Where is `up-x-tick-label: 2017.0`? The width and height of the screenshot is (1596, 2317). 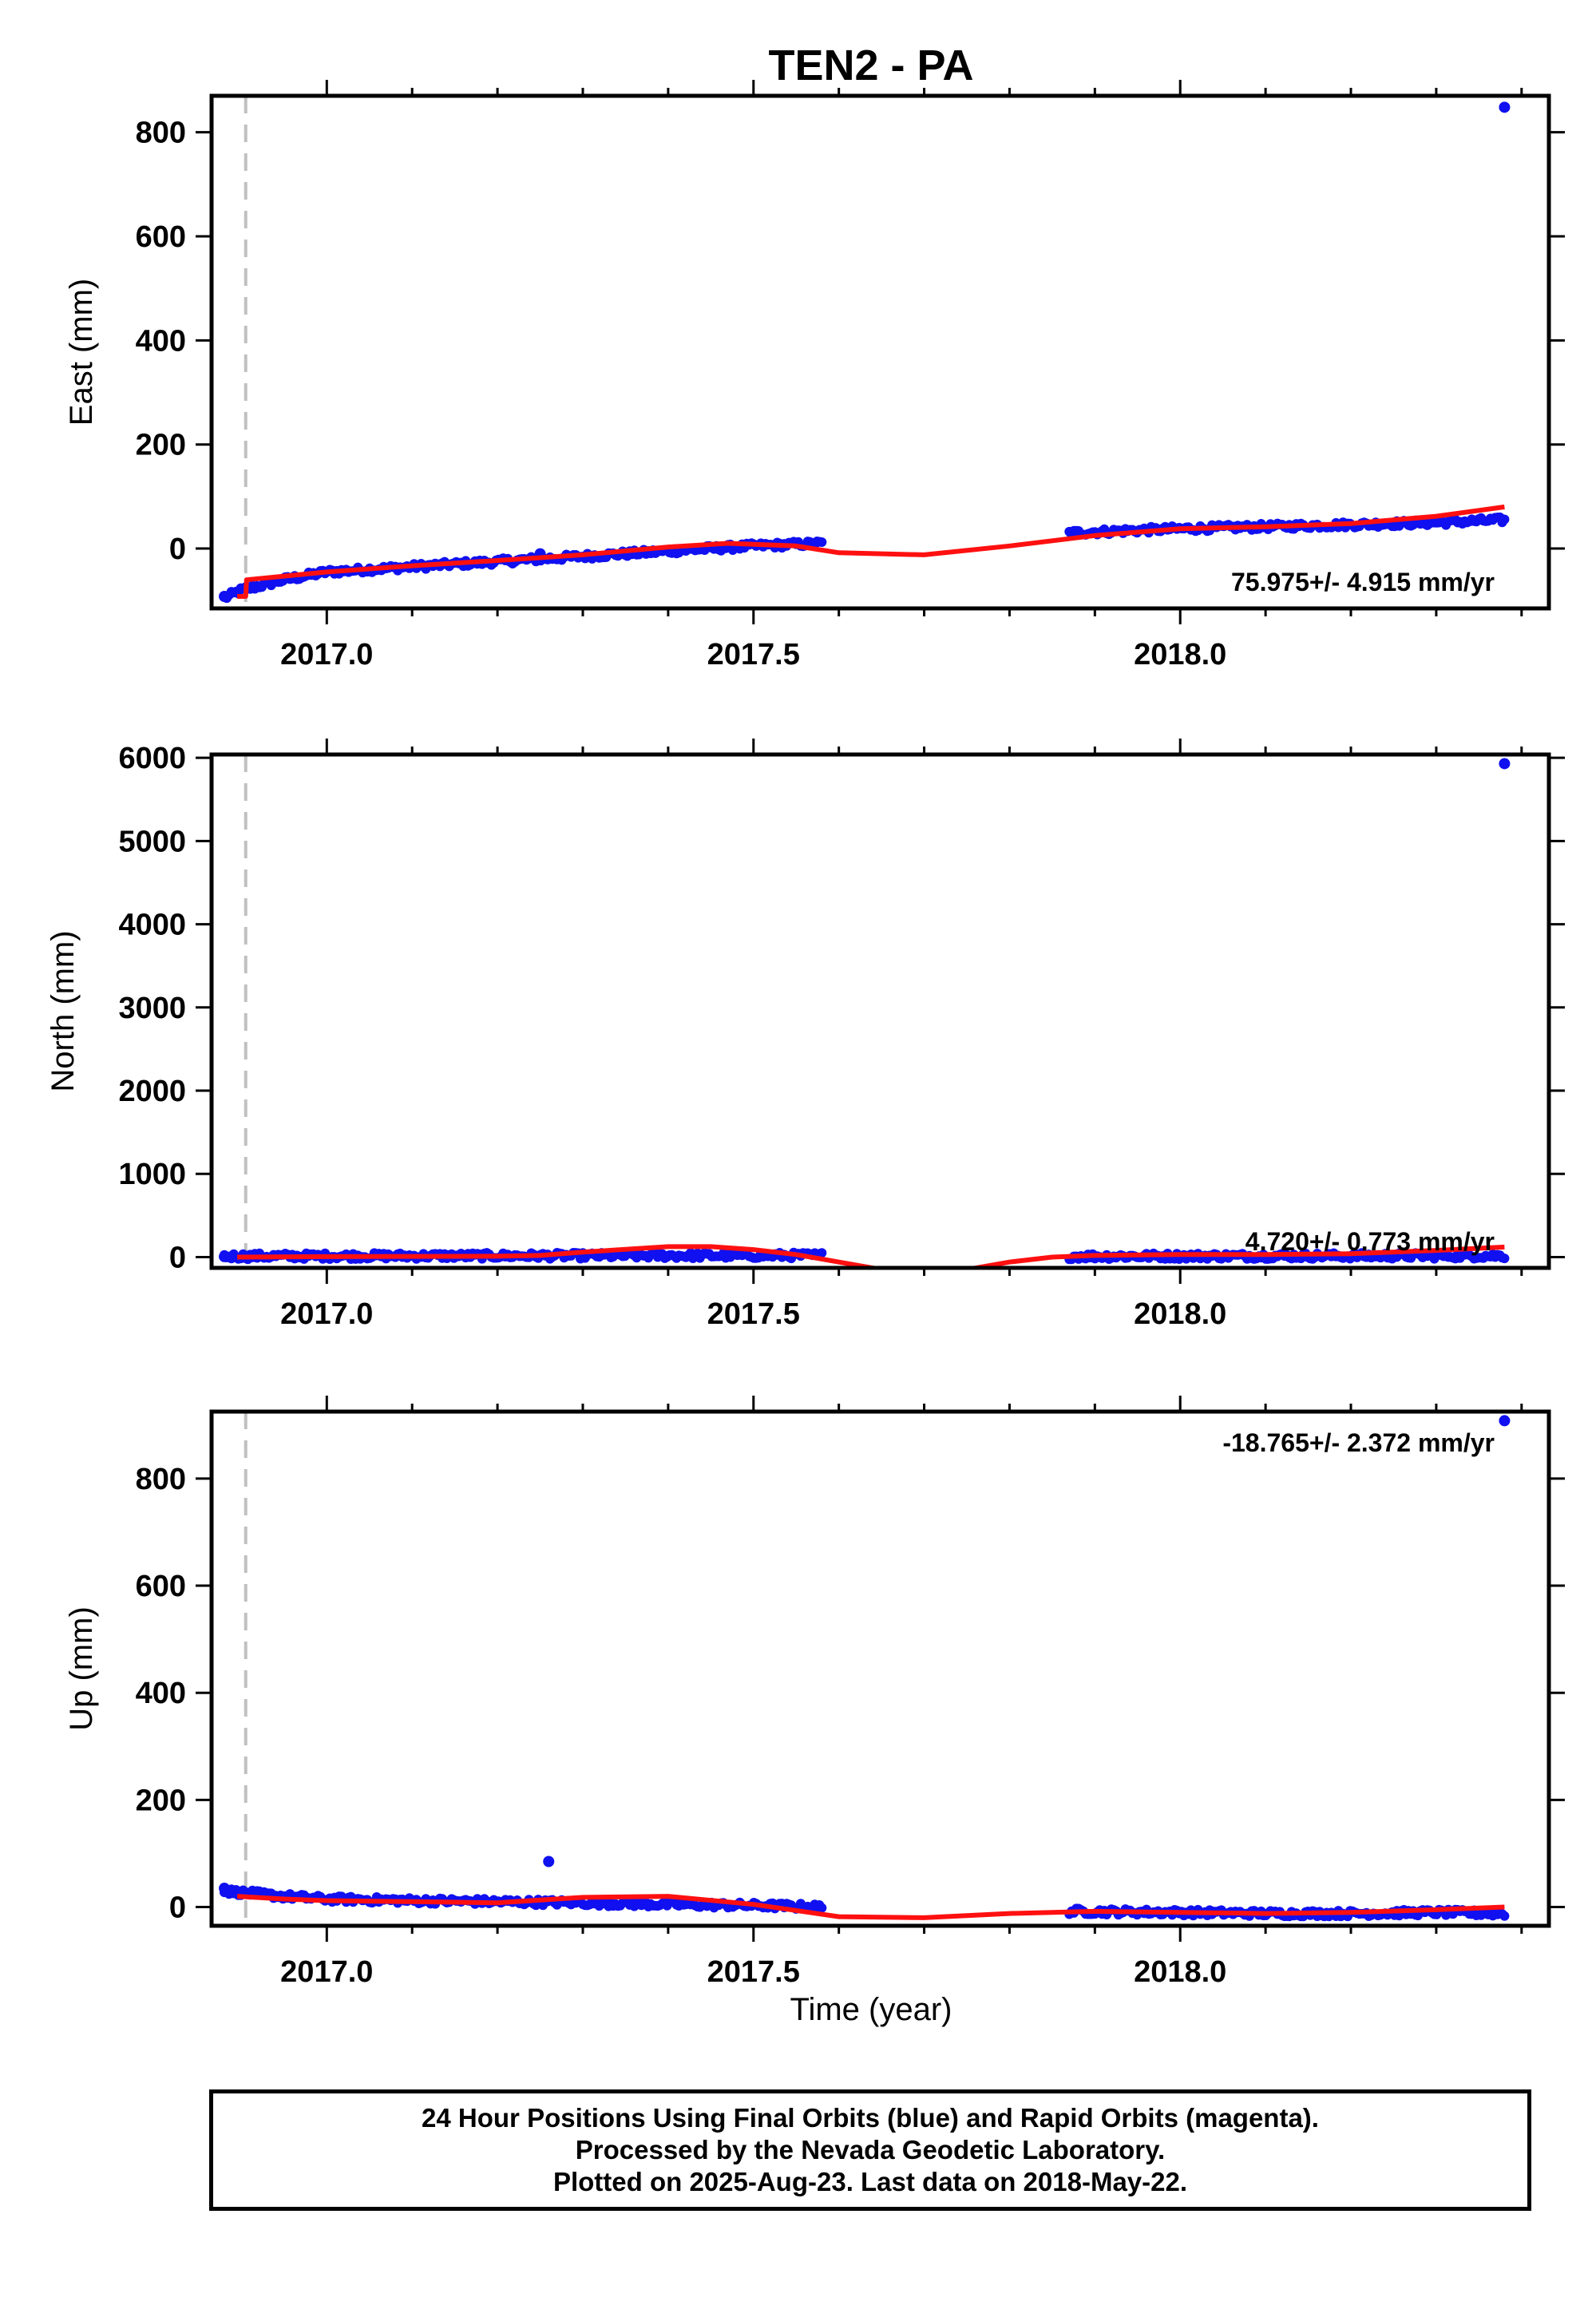 up-x-tick-label: 2017.0 is located at coordinates (326, 1972).